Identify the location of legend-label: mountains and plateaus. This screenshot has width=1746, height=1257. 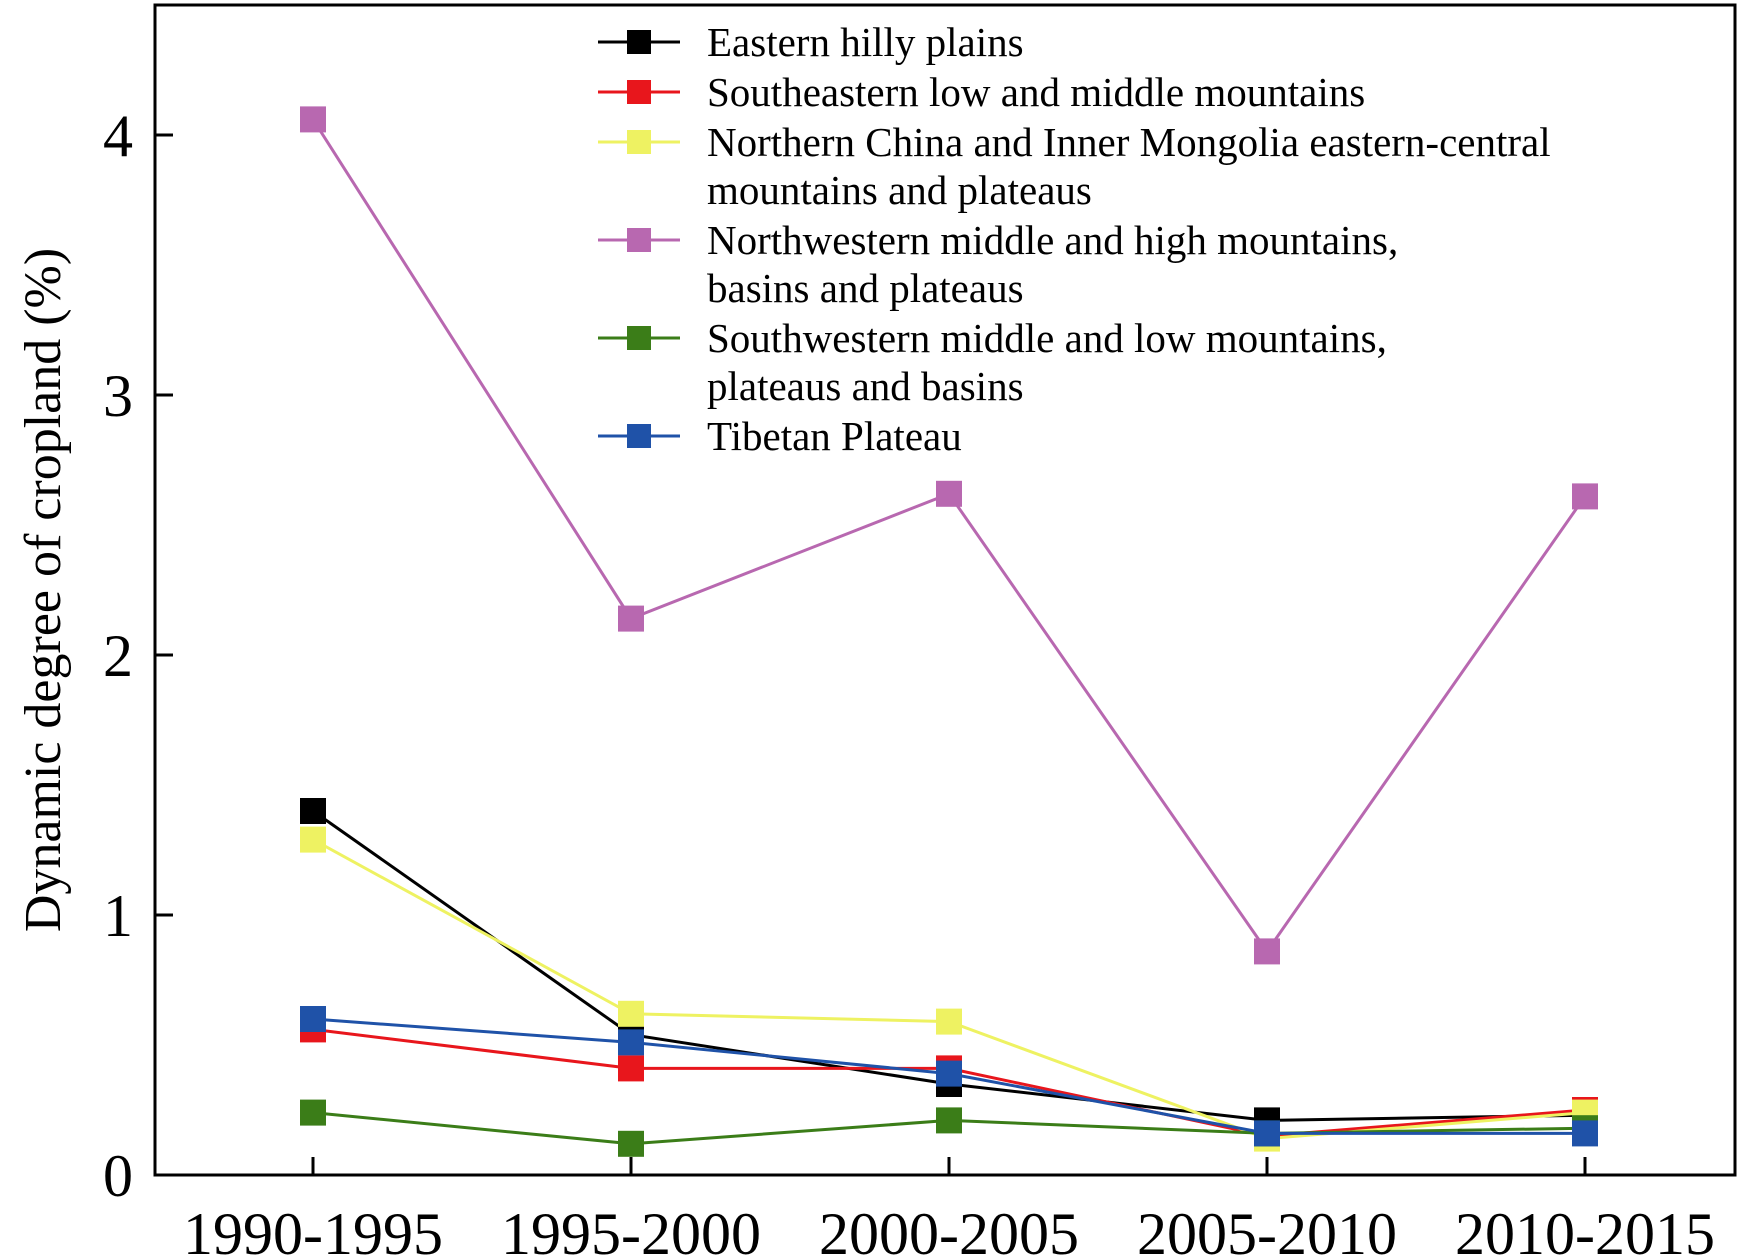
(899, 190).